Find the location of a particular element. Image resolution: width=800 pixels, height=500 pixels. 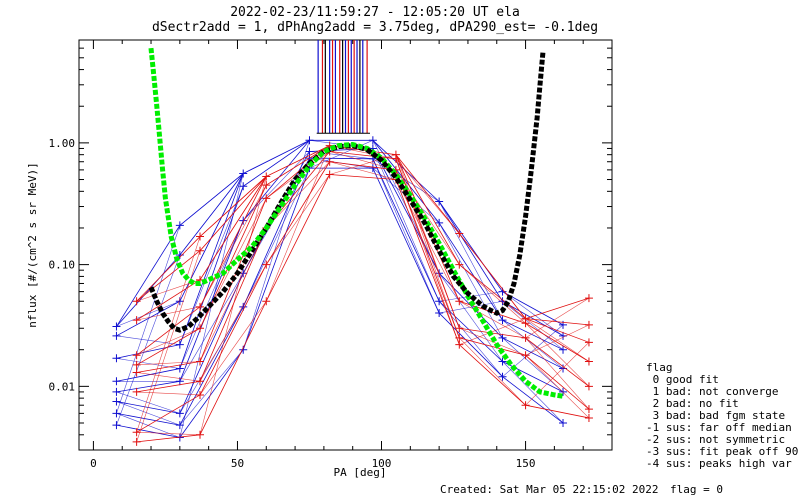

legend-entry: 1 bad: not converge is located at coordinates (712, 391).